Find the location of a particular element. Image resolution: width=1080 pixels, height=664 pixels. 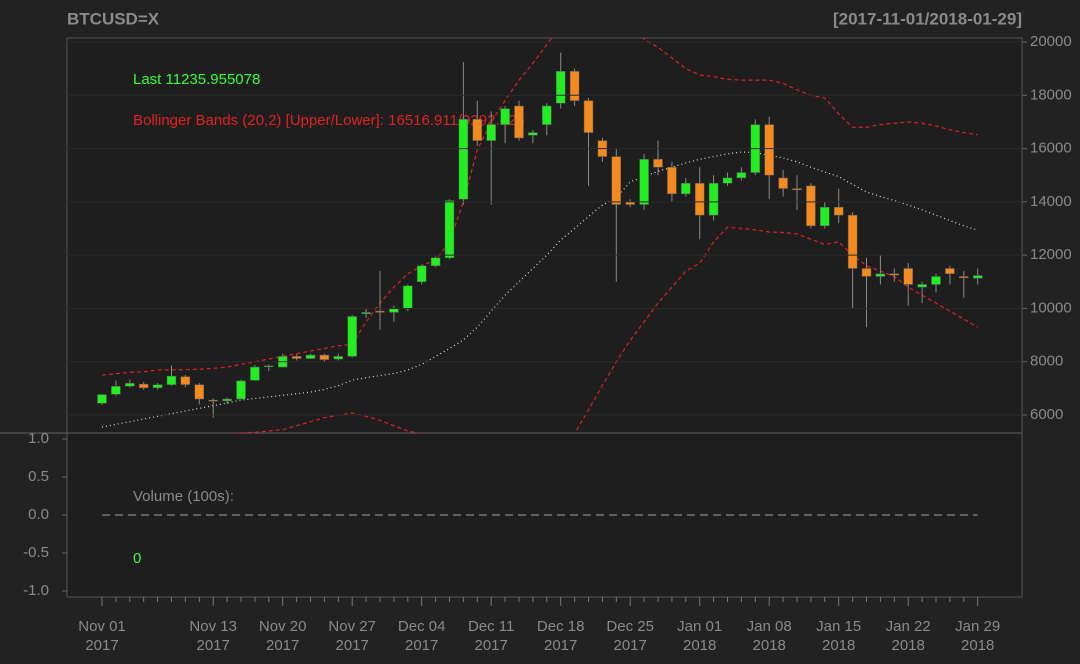

volume-tick-label: 0.5 is located at coordinates (38, 476).